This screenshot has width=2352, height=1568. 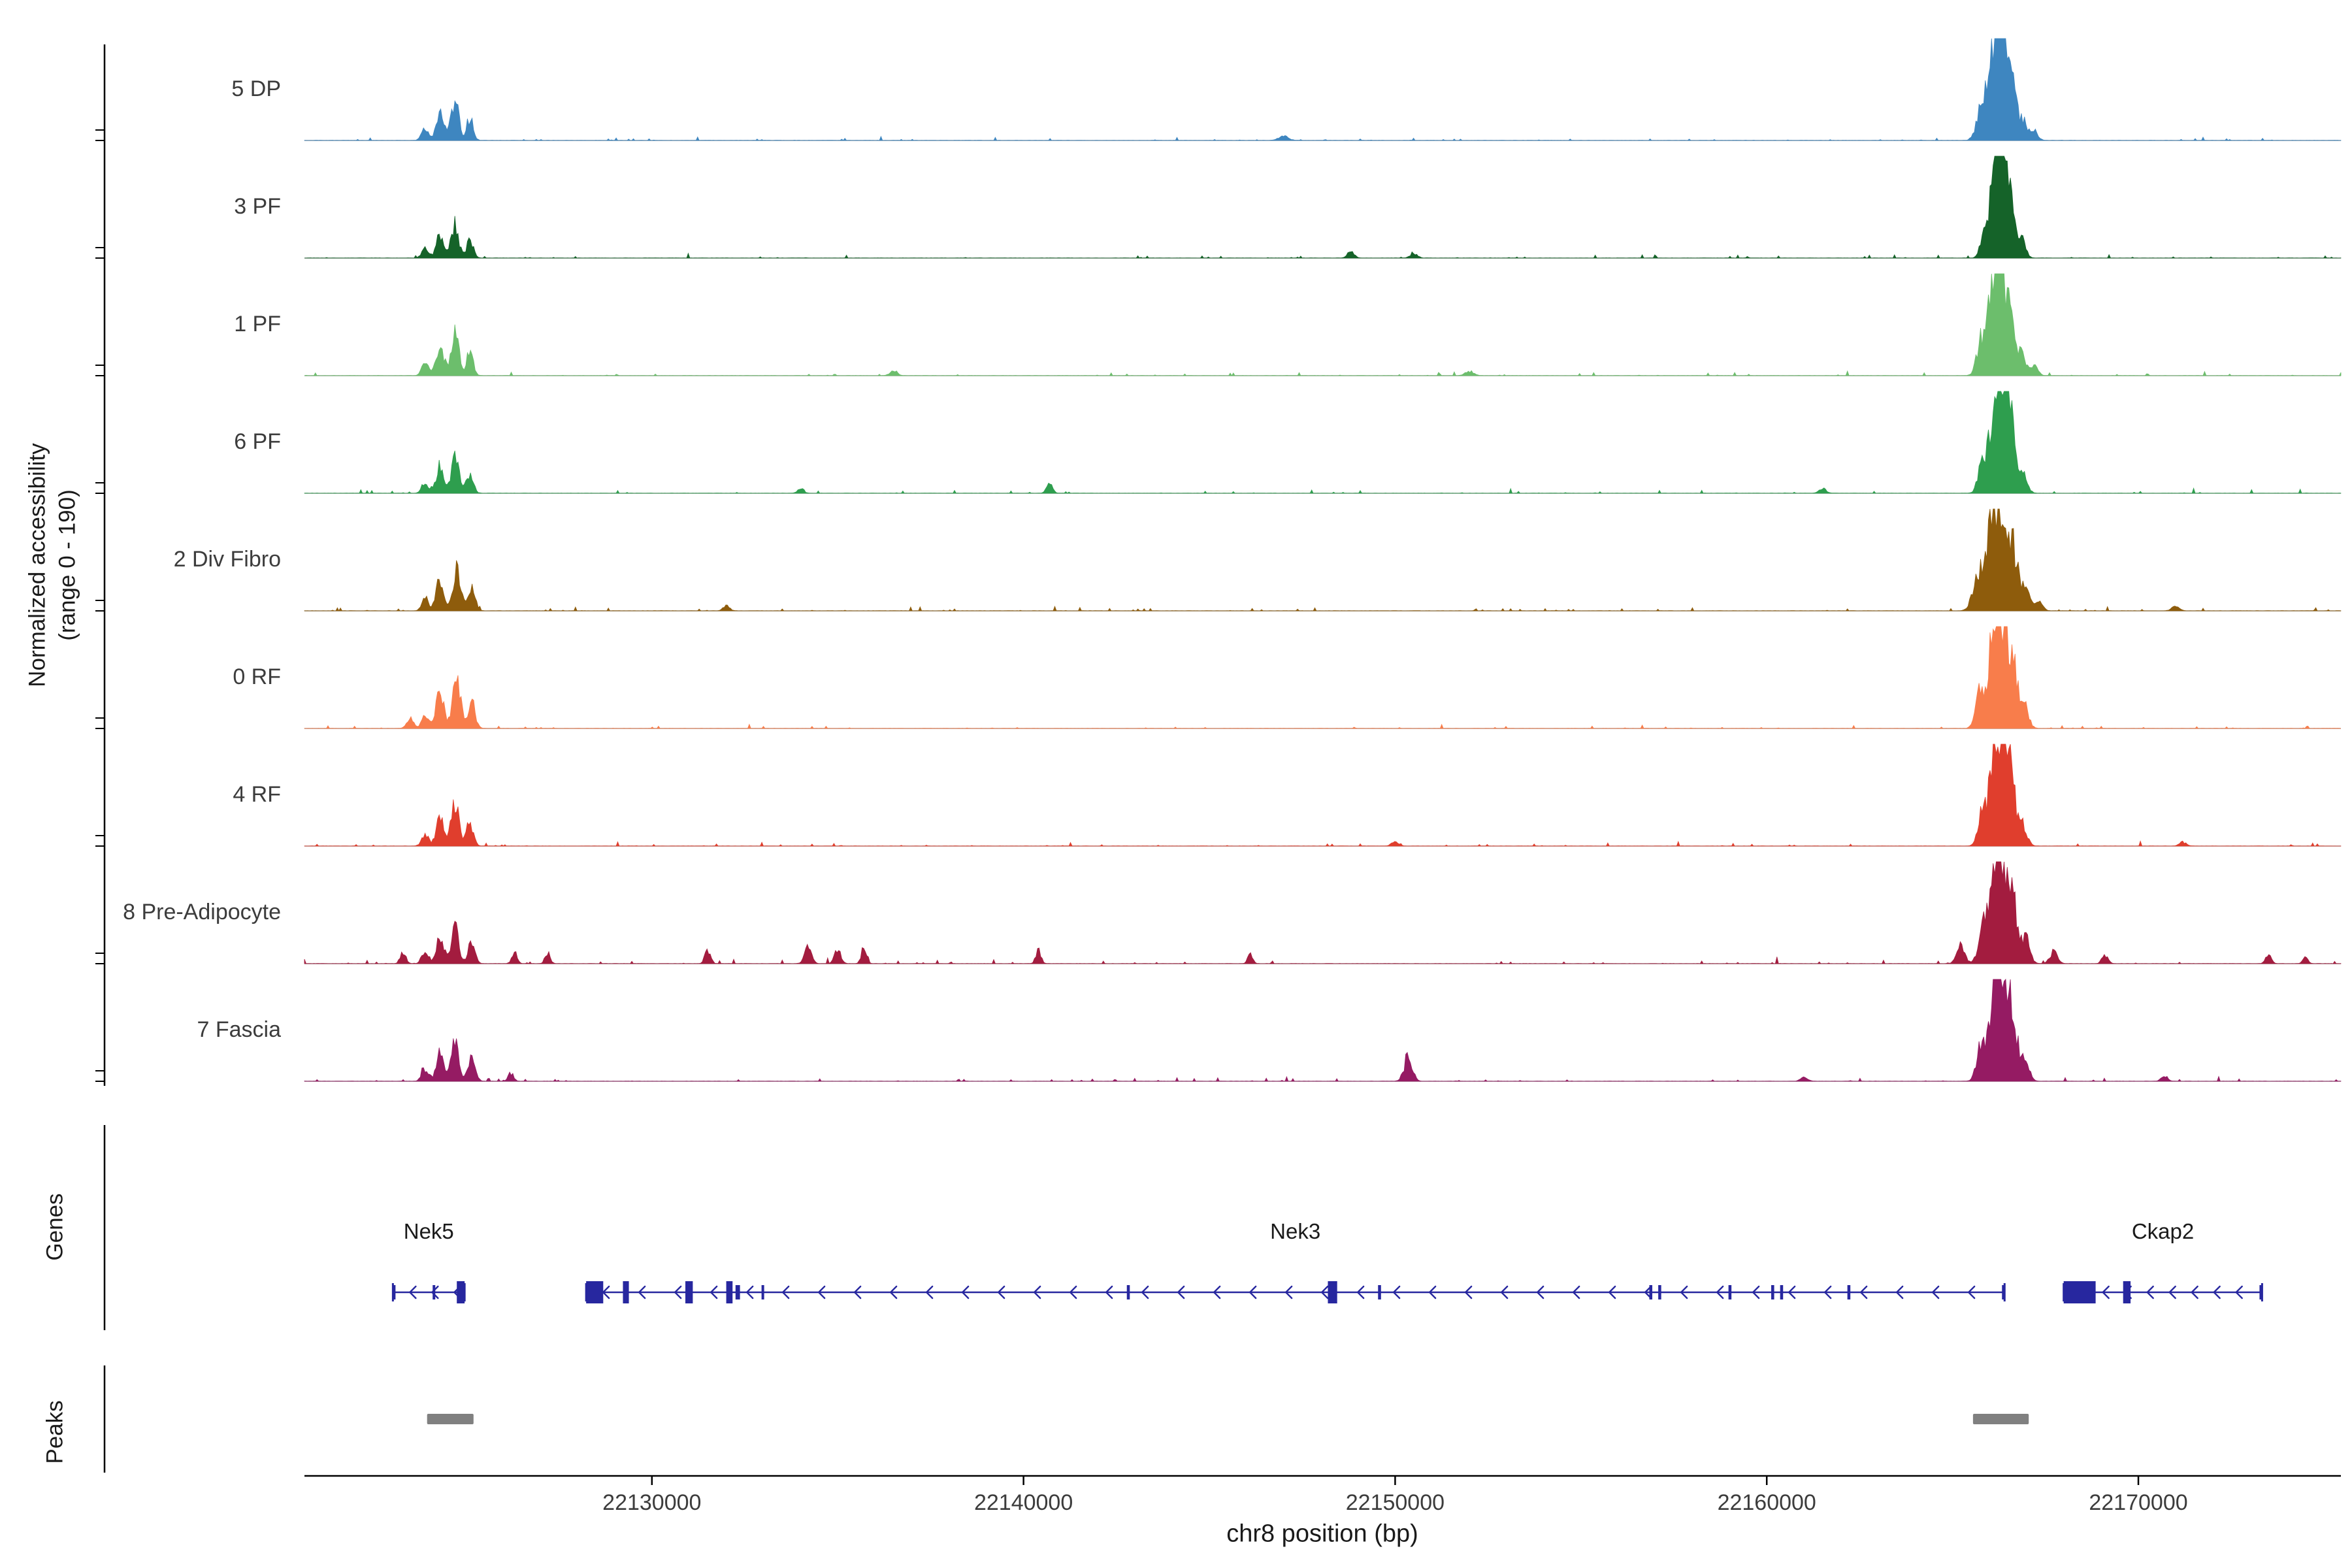 I want to click on track-label: 8 Pre-Adipocyte, so click(x=202, y=912).